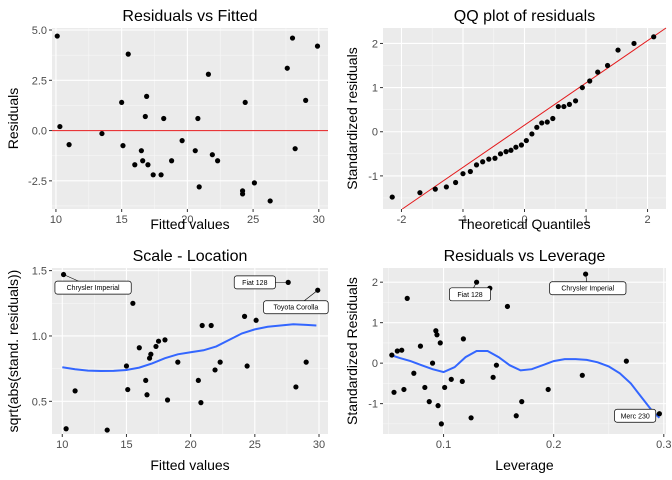 This screenshot has width=672, height=480. What do you see at coordinates (39, 81) in the screenshot?
I see `y-tick-label: 2.5` at bounding box center [39, 81].